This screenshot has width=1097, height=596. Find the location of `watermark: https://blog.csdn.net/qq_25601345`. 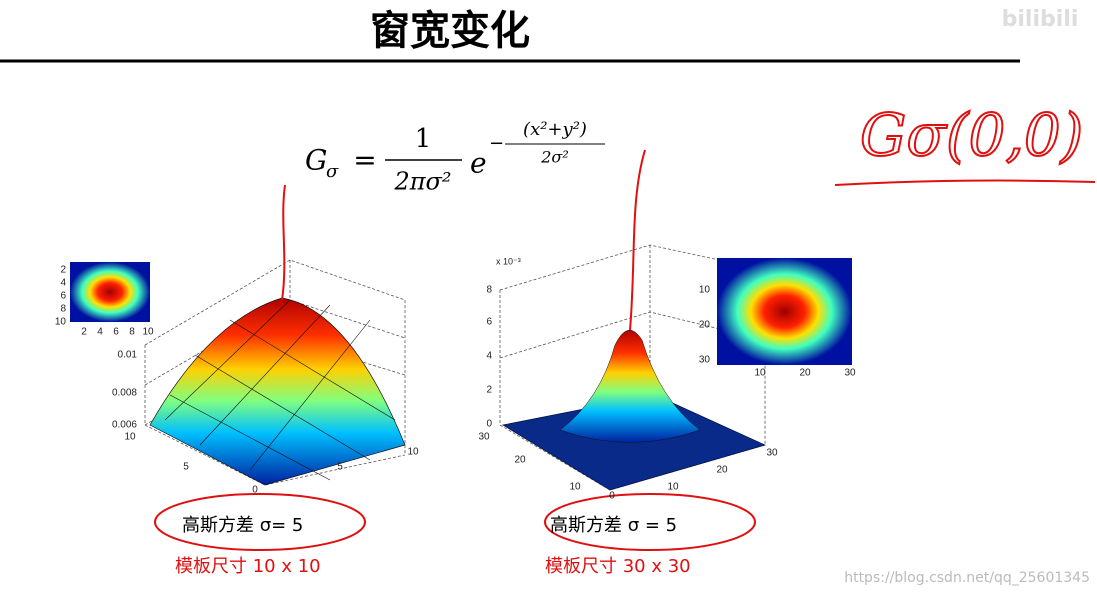

watermark: https://blog.csdn.net/qq_25601345 is located at coordinates (967, 578).